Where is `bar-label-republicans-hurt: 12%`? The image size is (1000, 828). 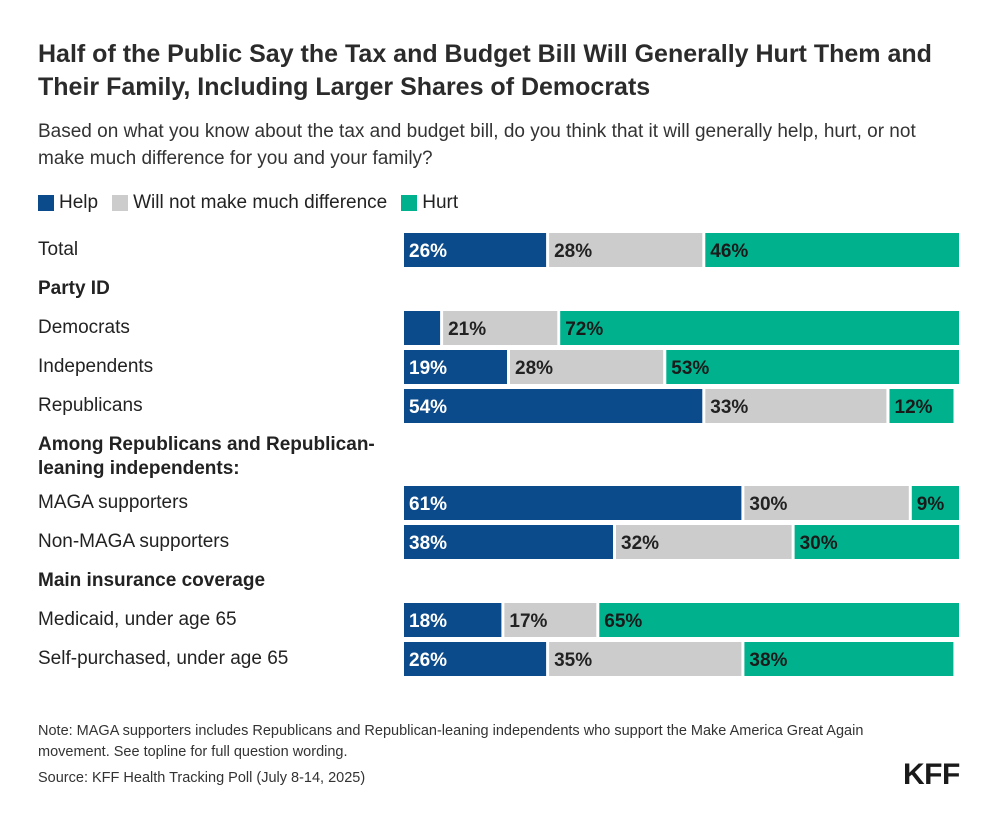
bar-label-republicans-hurt: 12% is located at coordinates (914, 407).